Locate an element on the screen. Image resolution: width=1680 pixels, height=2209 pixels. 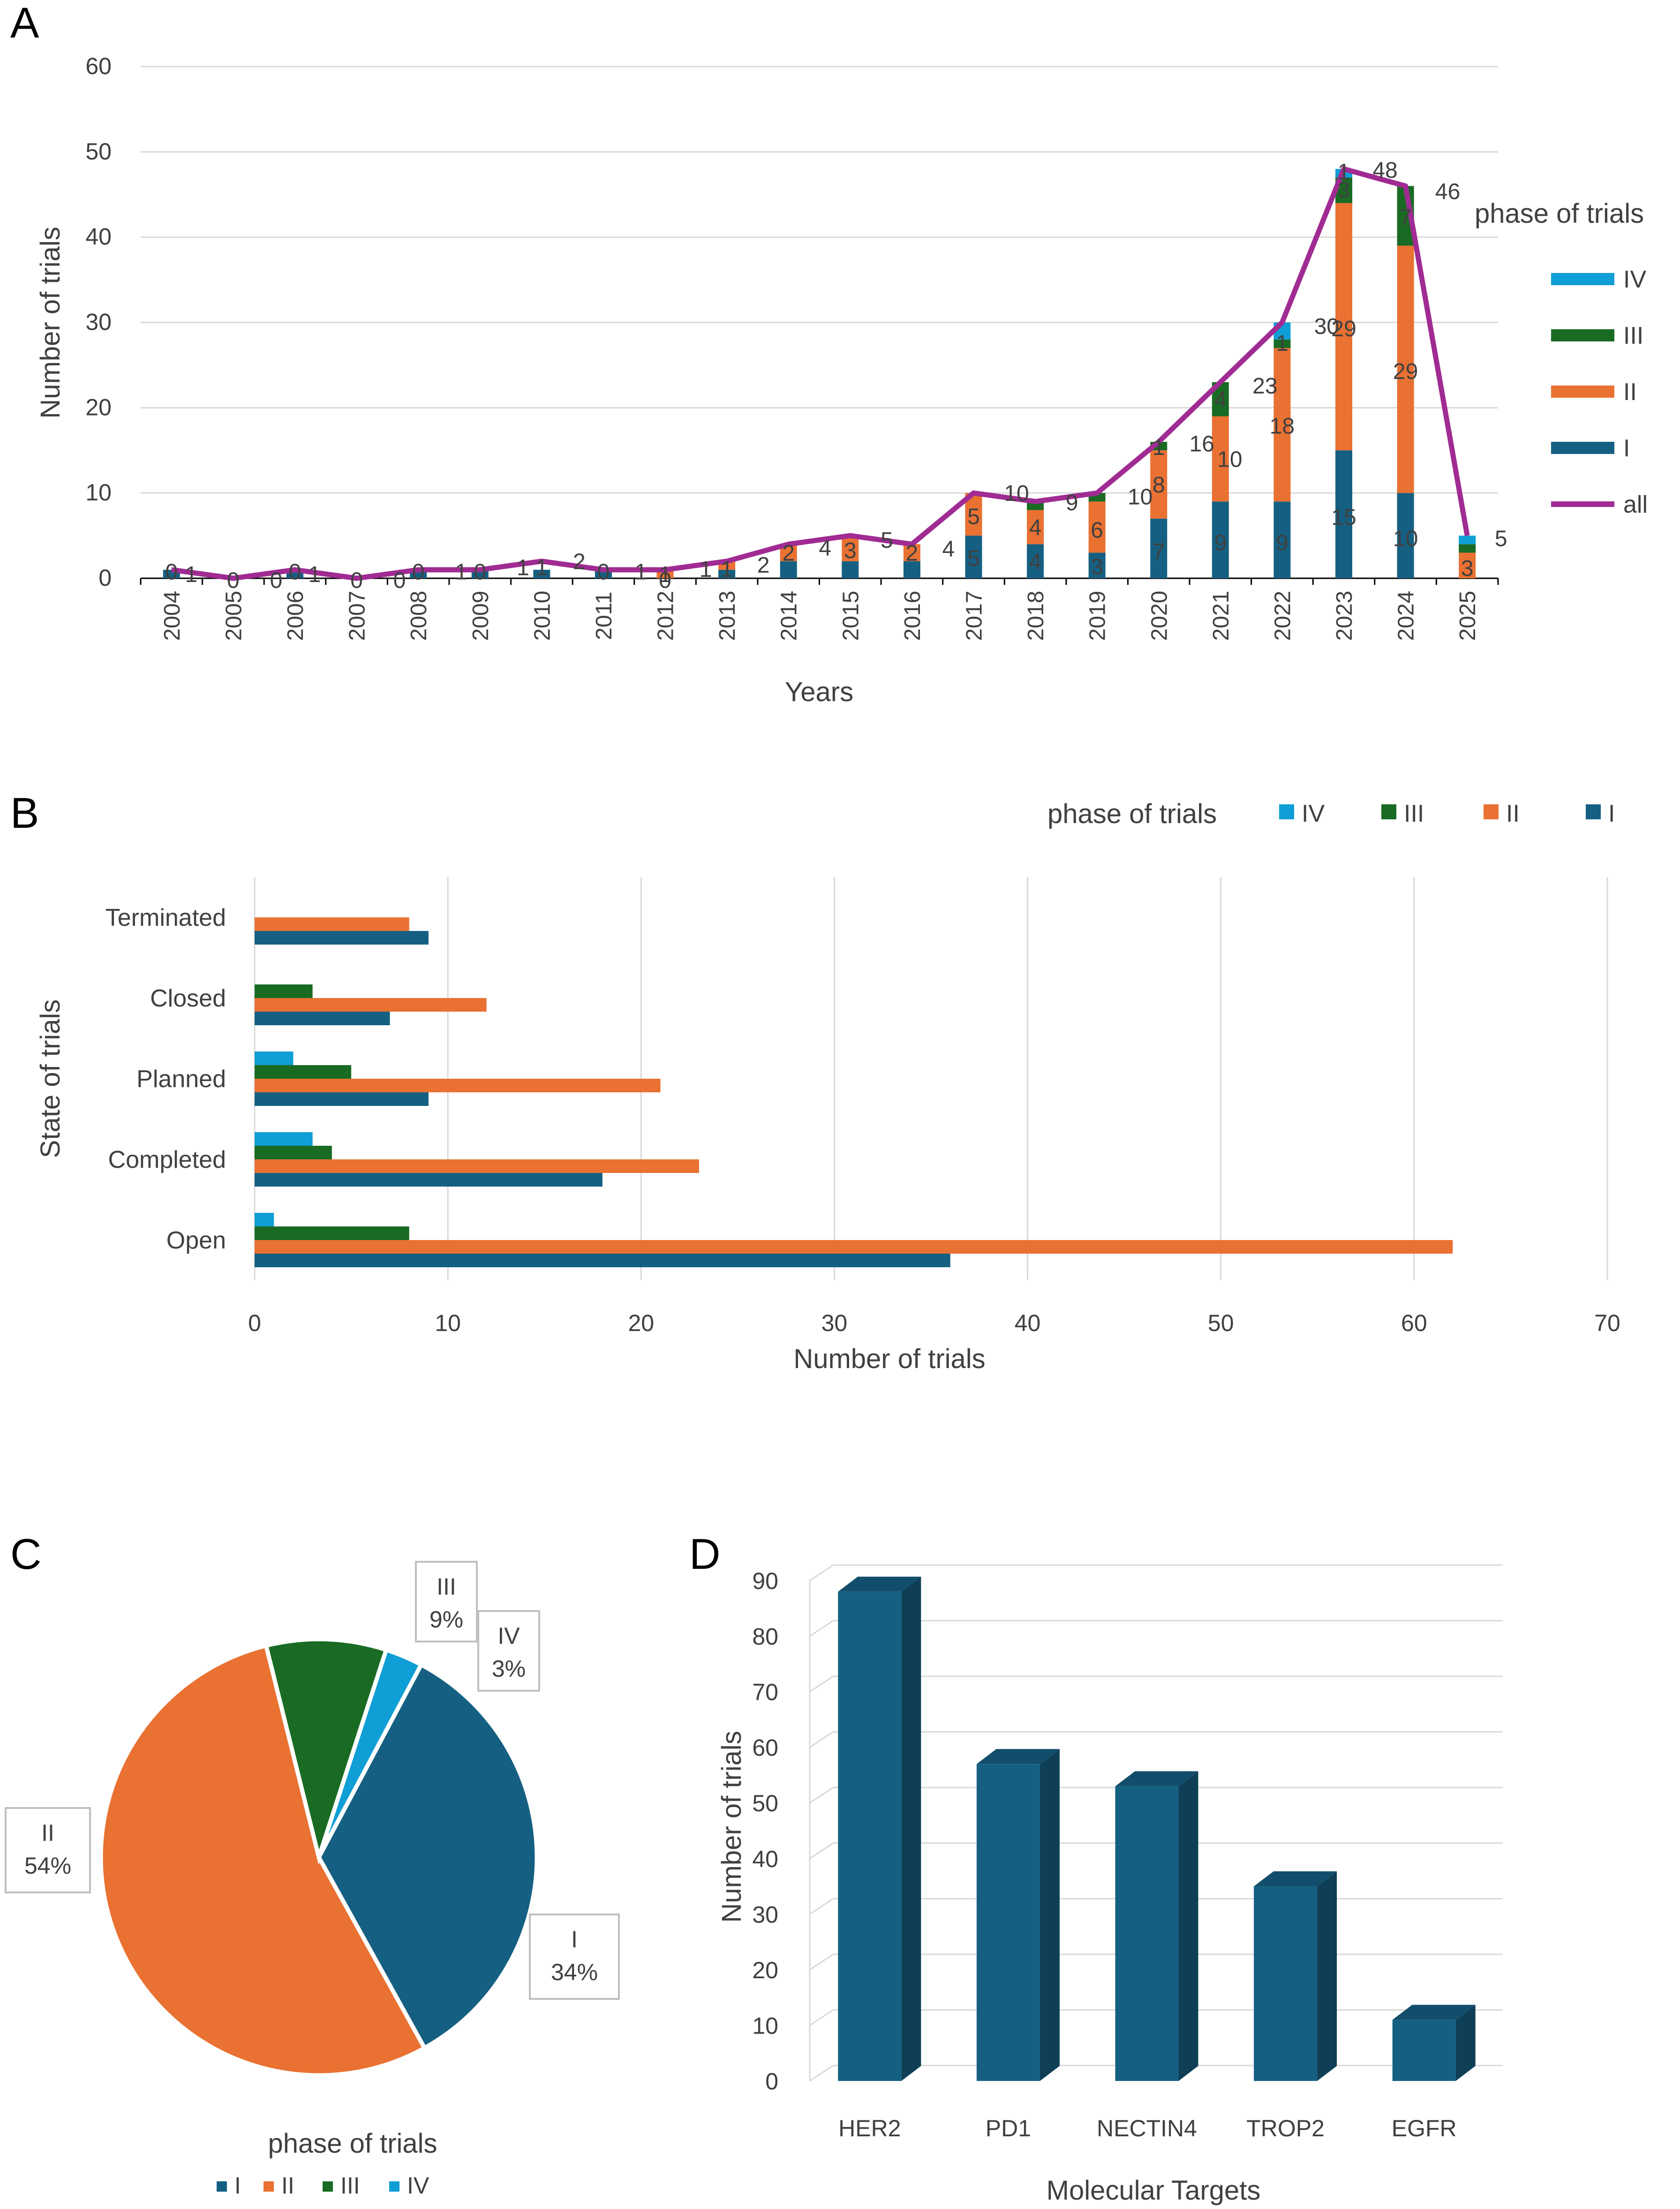
x-axis-title: Years is located at coordinates (819, 692).